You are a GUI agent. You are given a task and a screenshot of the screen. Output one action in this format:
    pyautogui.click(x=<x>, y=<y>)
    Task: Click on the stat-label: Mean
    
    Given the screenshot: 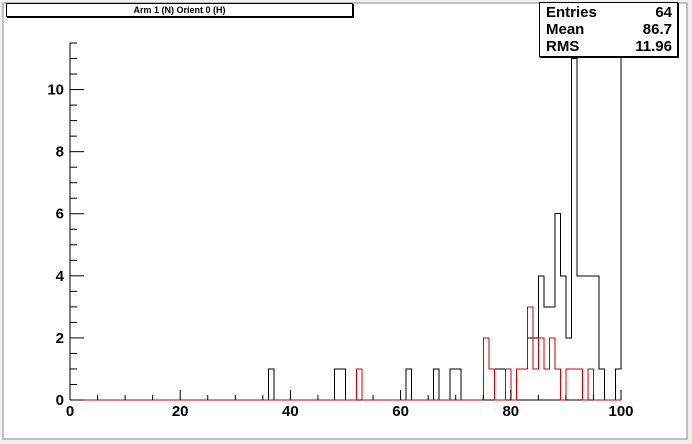 What is the action you would take?
    pyautogui.click(x=565, y=29)
    